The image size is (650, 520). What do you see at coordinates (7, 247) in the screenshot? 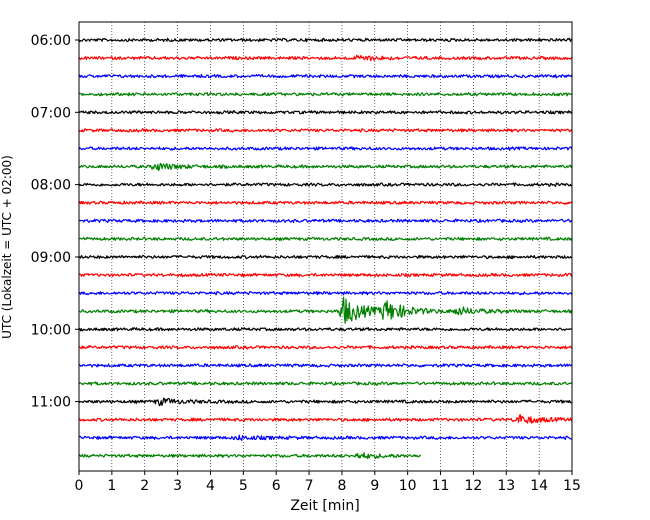
I see `y-axis-label: UTC (Lokalzeit = UTC + 02:00)` at bounding box center [7, 247].